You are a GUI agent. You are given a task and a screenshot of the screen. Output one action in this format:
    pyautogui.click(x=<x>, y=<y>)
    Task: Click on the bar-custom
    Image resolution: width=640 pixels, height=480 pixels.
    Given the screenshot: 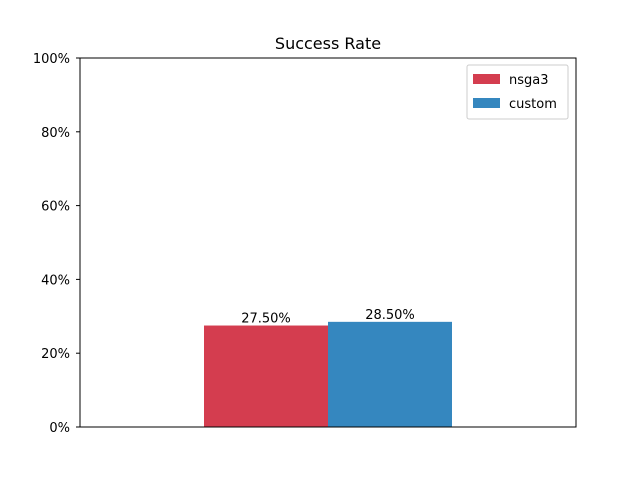 What is the action you would take?
    pyautogui.click(x=390, y=374)
    